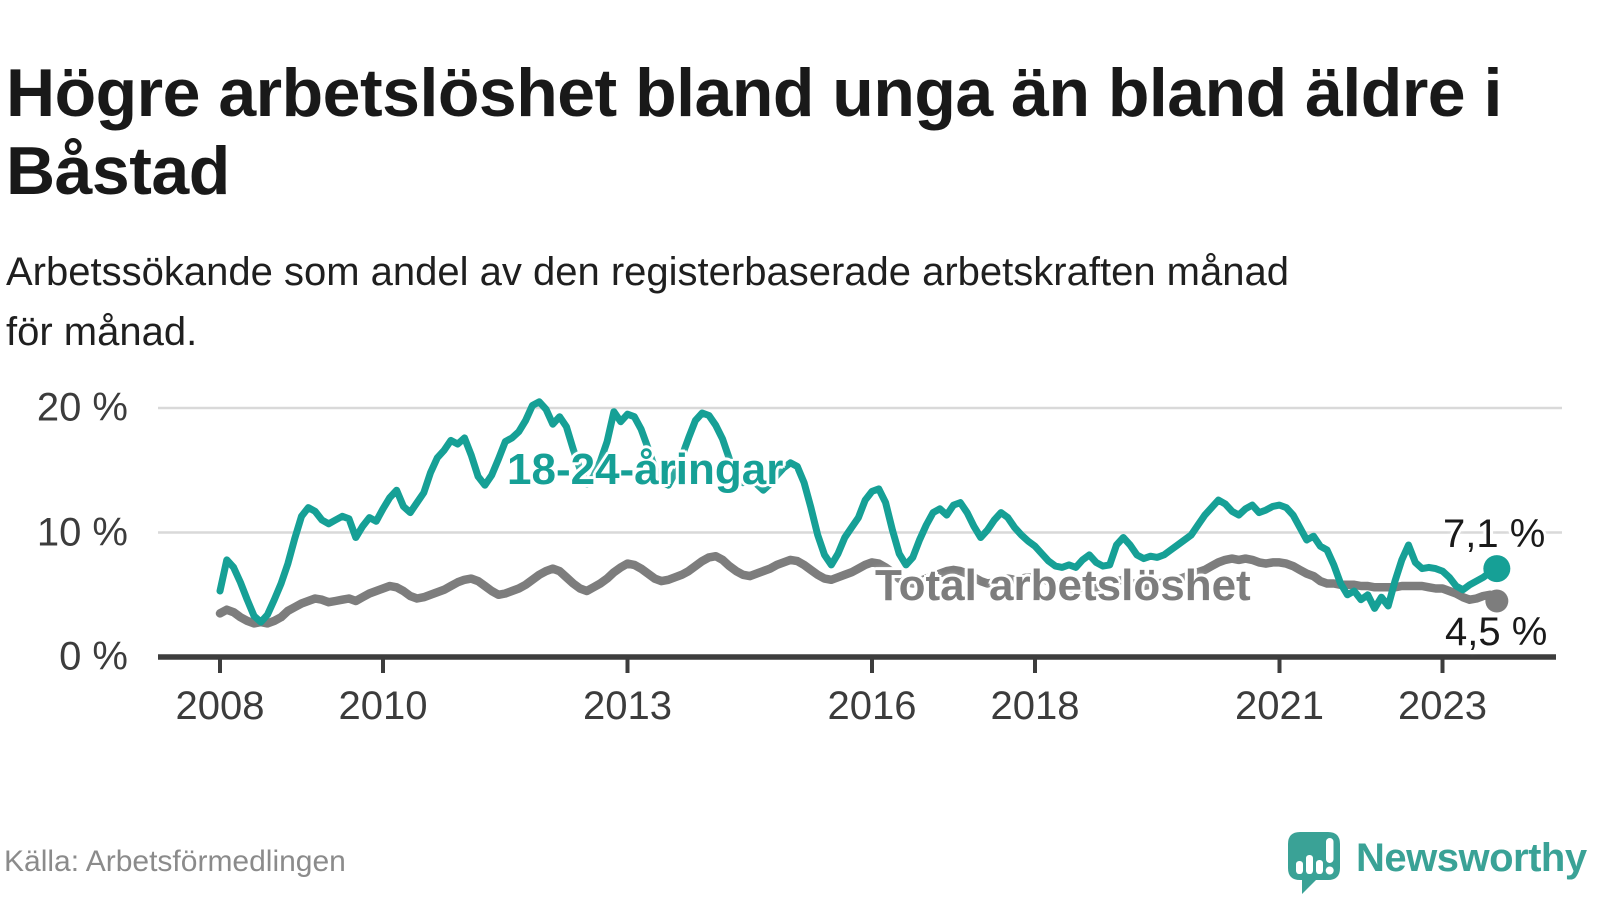 The image size is (1600, 900). Describe the element at coordinates (1063, 585) in the screenshot. I see `series-label-total: Total arbetslöshet` at that location.